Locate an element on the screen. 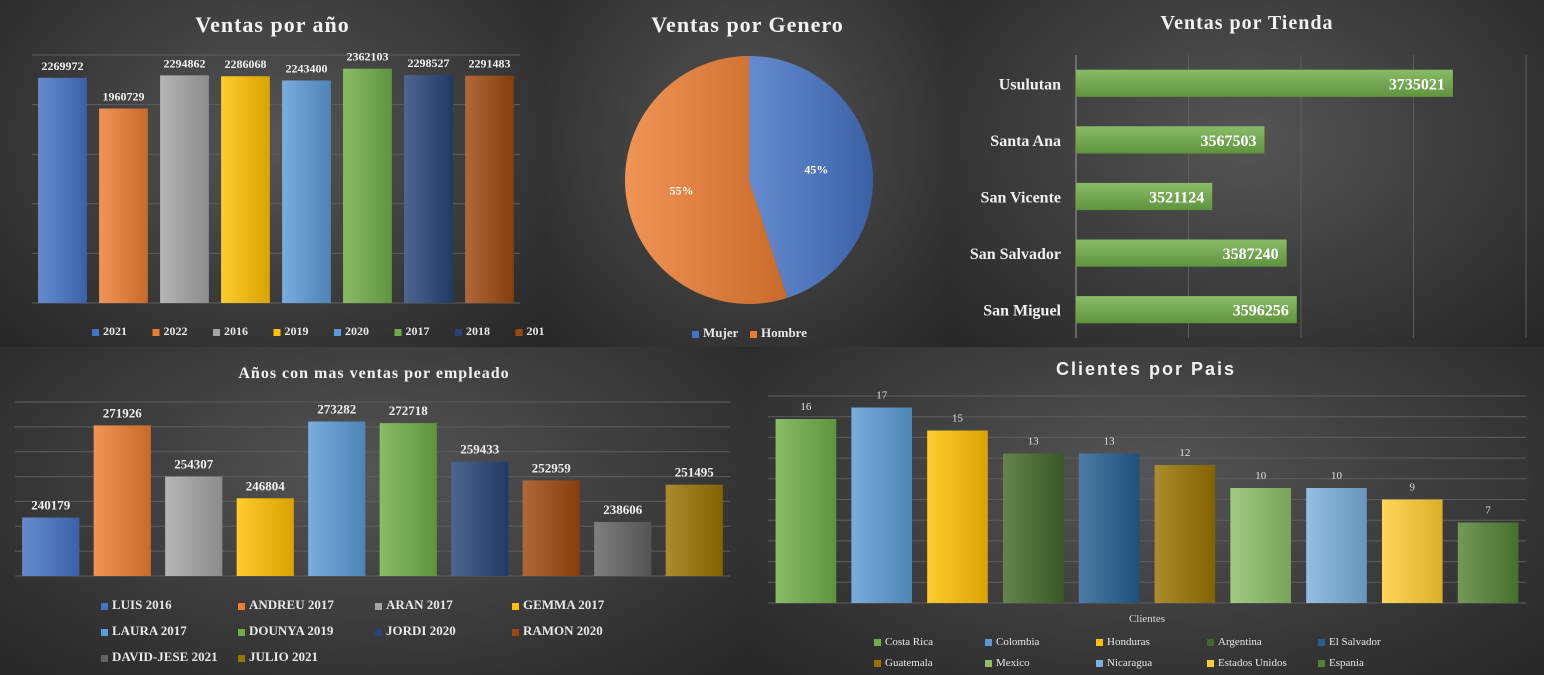 Image resolution: width=1544 pixels, height=675 pixels. category-label: San Miguel is located at coordinates (1022, 311).